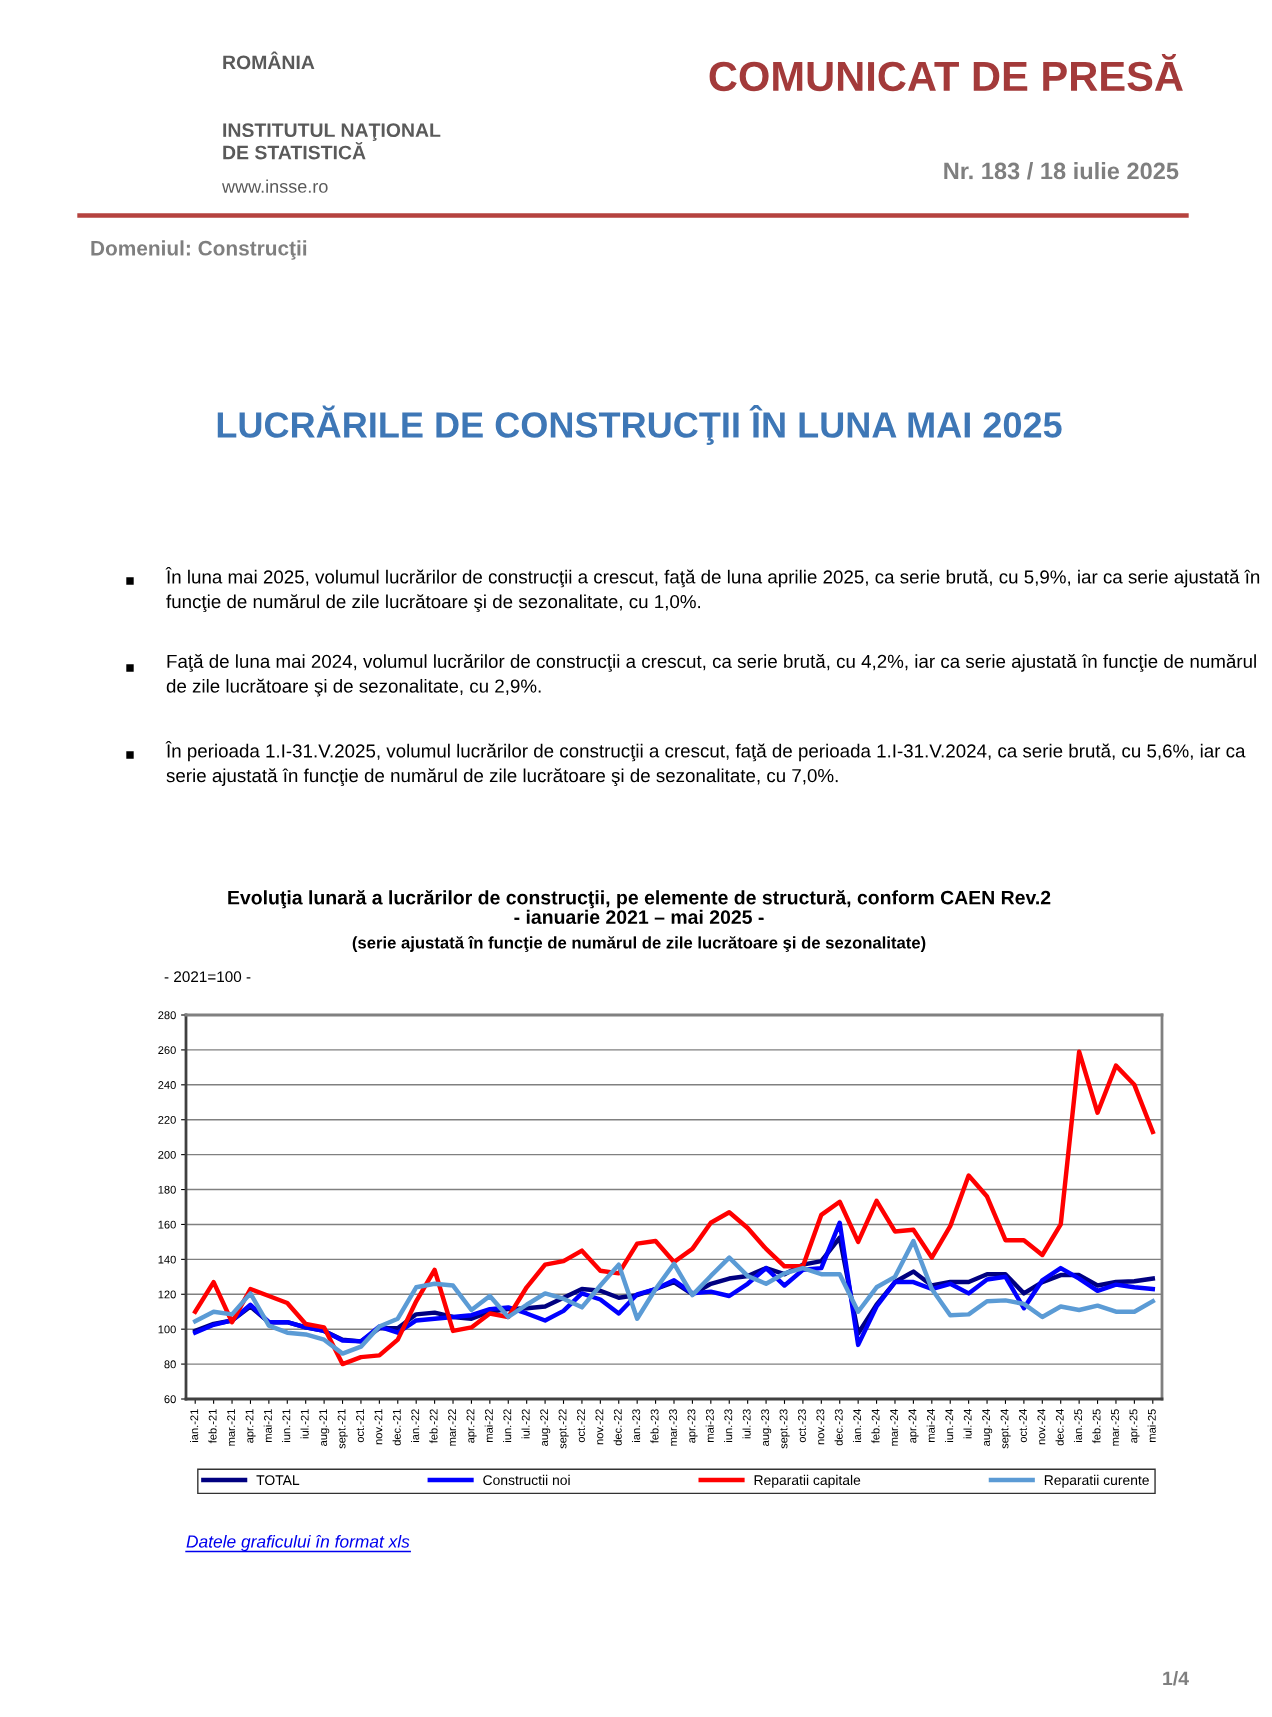  What do you see at coordinates (342, 1429) in the screenshot?
I see `x-tick-label: sept.-21` at bounding box center [342, 1429].